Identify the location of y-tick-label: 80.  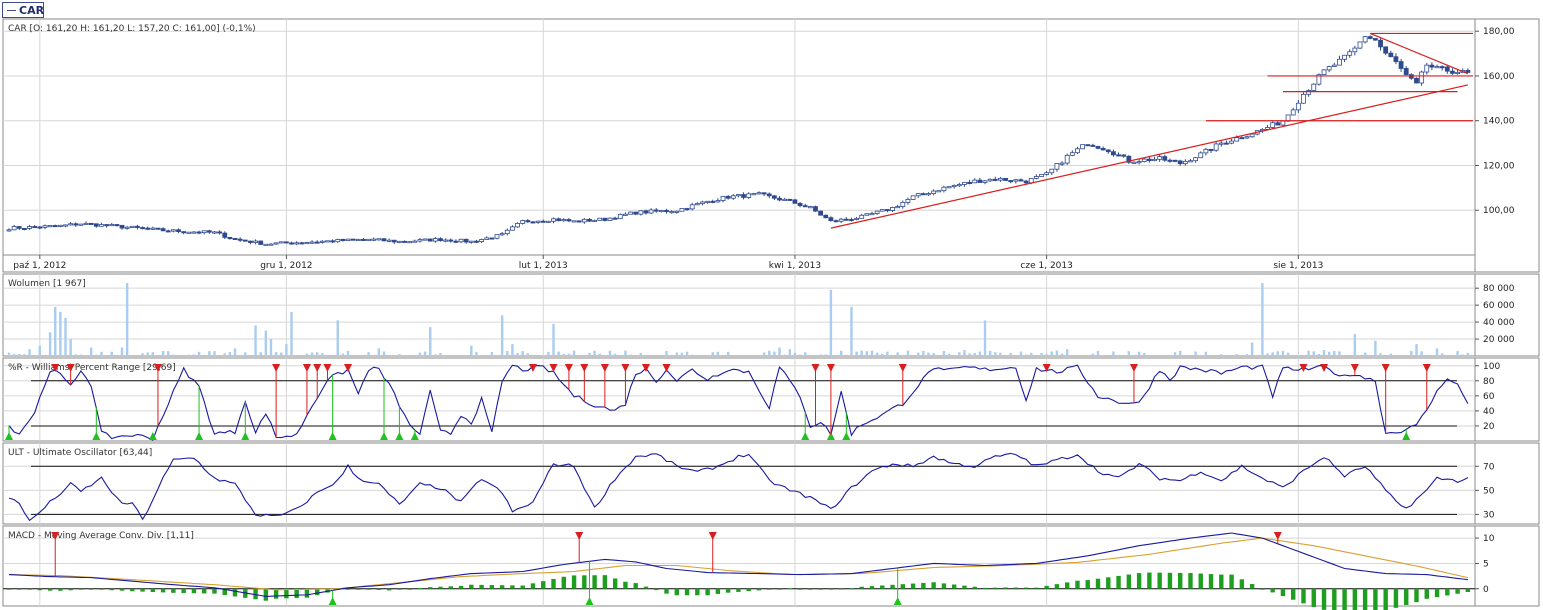
(1489, 382).